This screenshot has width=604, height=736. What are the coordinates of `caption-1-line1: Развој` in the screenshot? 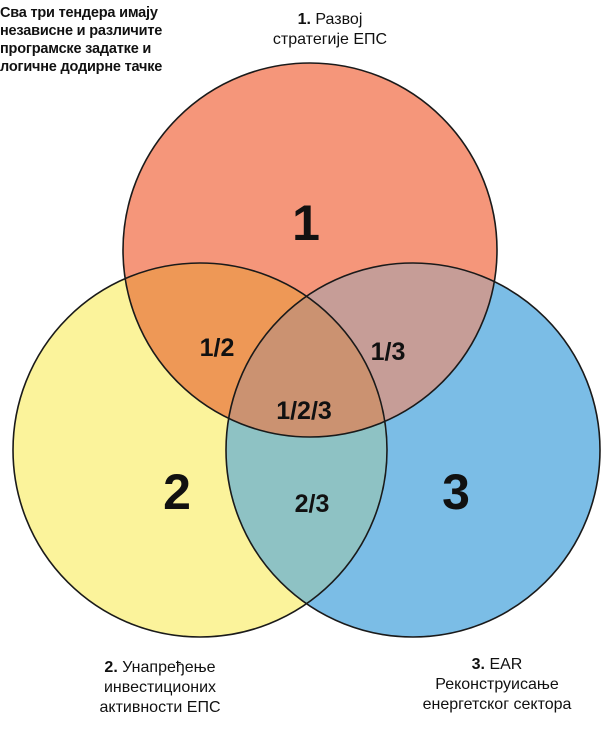 It's located at (339, 19).